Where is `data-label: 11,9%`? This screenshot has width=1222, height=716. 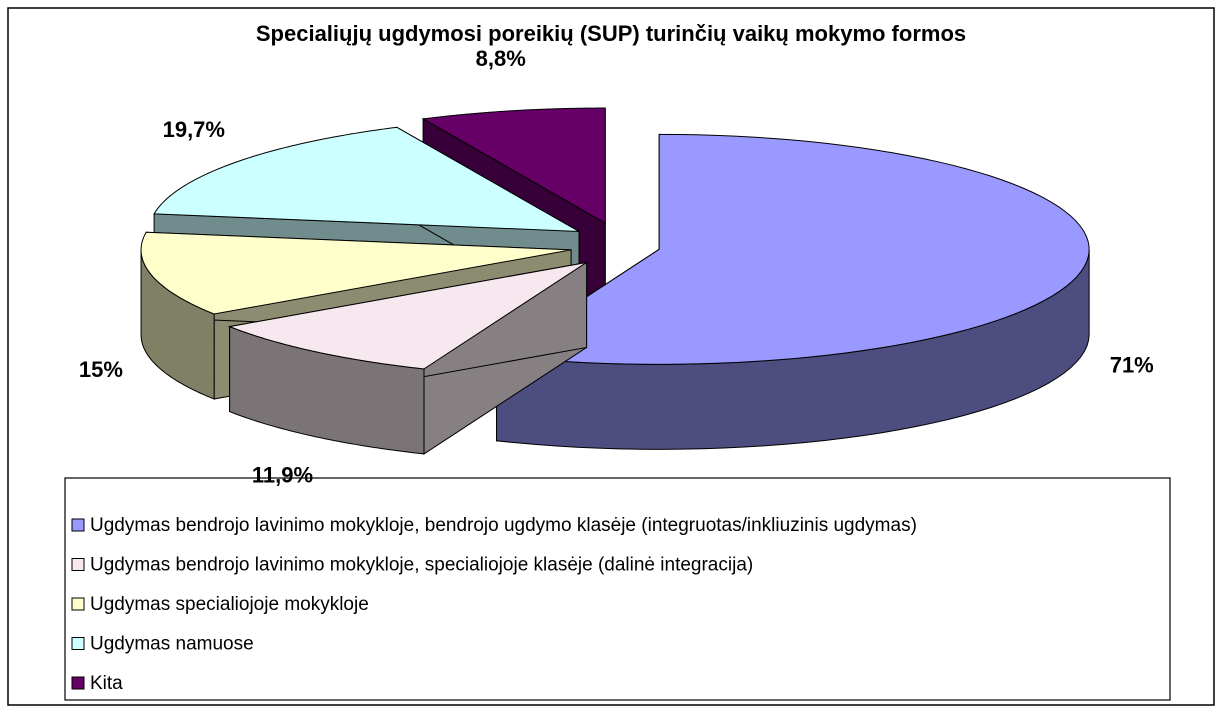 data-label: 11,9% is located at coordinates (282, 475).